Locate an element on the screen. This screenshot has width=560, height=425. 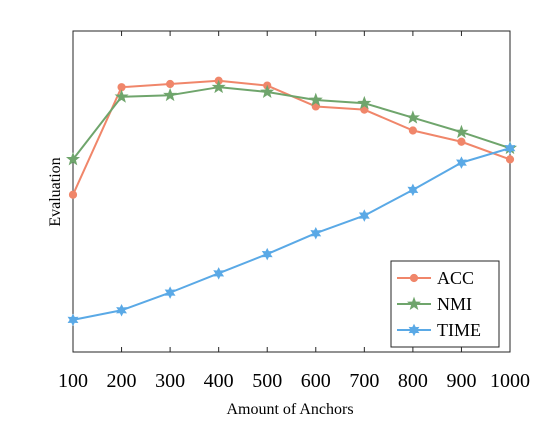
x-tick-label: 600 is located at coordinates (316, 381).